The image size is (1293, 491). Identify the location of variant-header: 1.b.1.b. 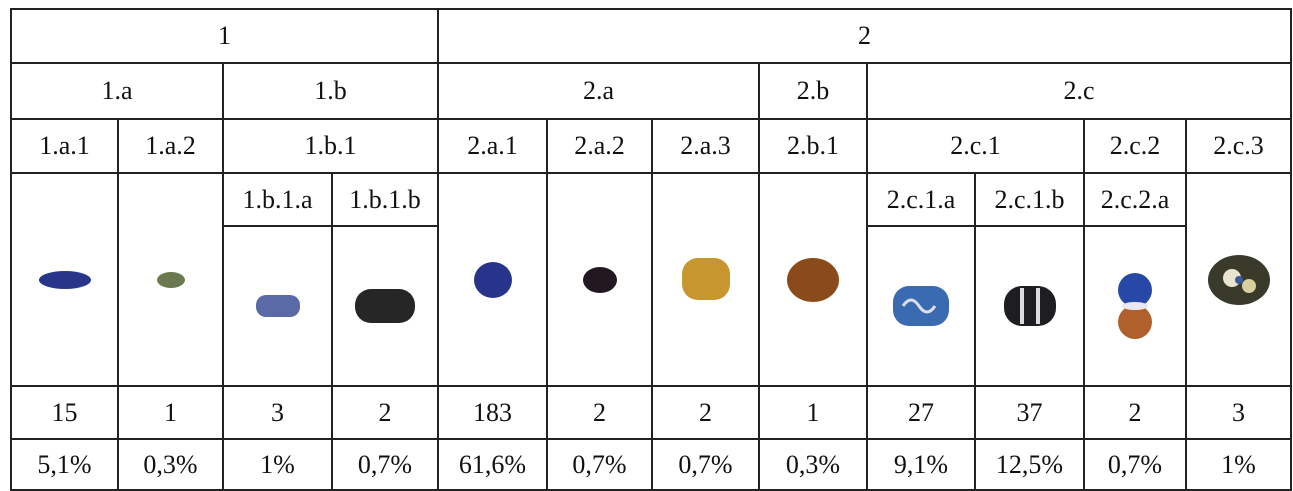
(385, 199).